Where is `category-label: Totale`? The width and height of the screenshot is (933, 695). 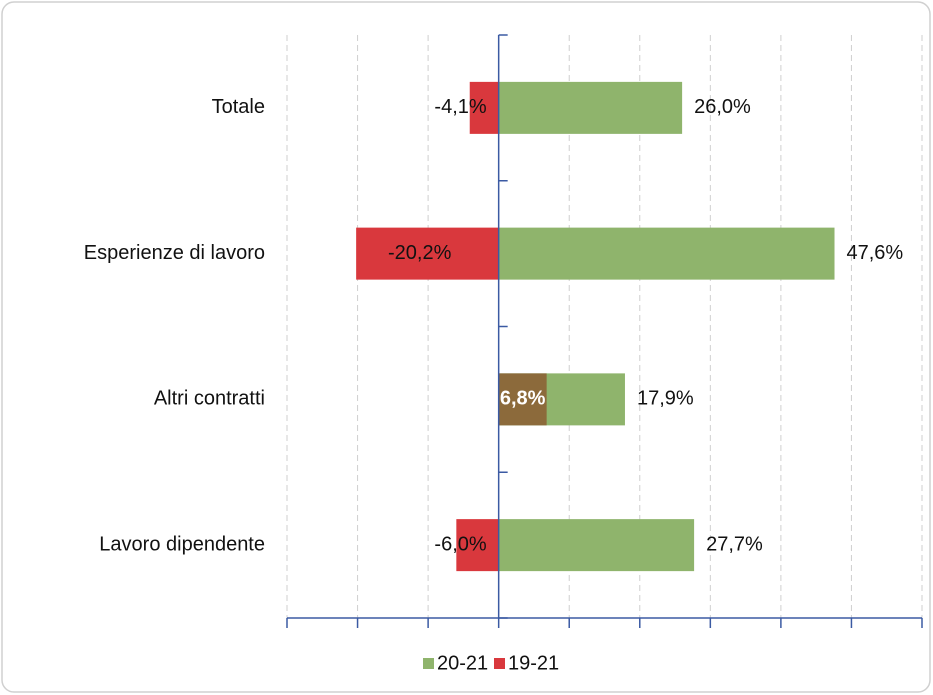 category-label: Totale is located at coordinates (238, 107).